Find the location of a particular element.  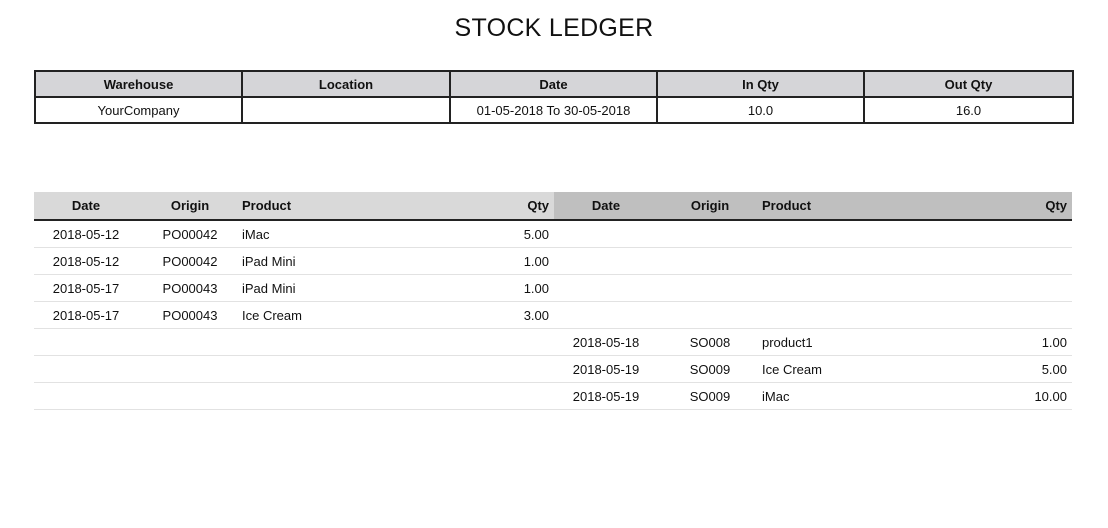

summary-location-value is located at coordinates (346, 110).